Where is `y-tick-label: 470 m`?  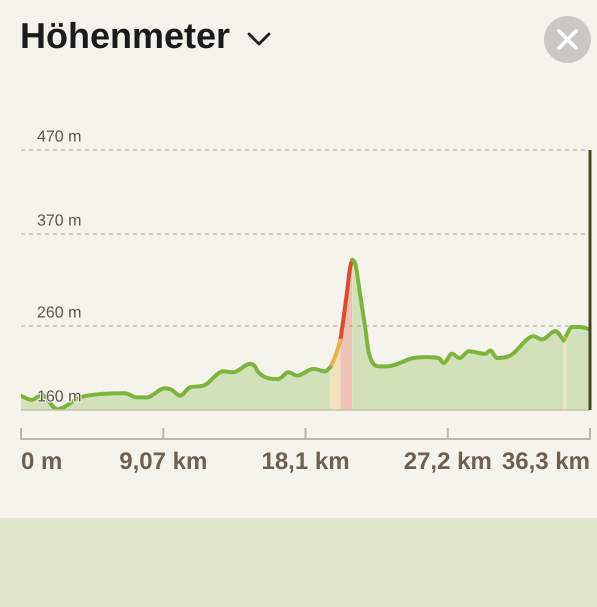 y-tick-label: 470 m is located at coordinates (59, 137).